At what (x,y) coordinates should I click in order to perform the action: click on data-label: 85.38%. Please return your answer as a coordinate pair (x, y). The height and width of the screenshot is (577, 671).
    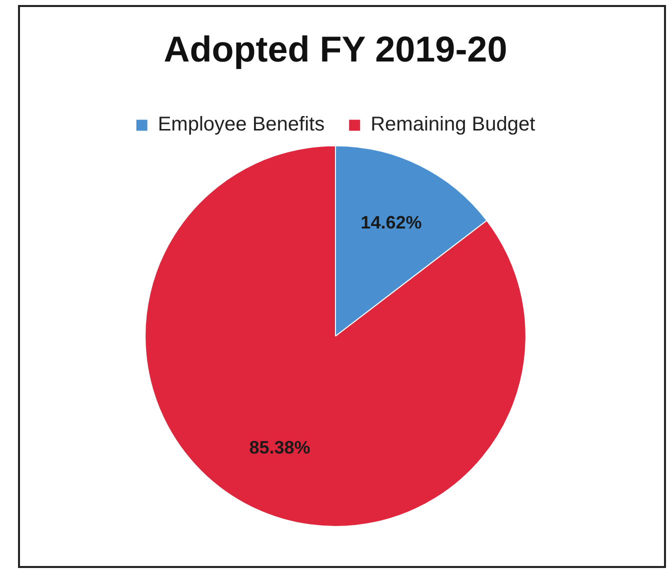
    Looking at the image, I should click on (279, 448).